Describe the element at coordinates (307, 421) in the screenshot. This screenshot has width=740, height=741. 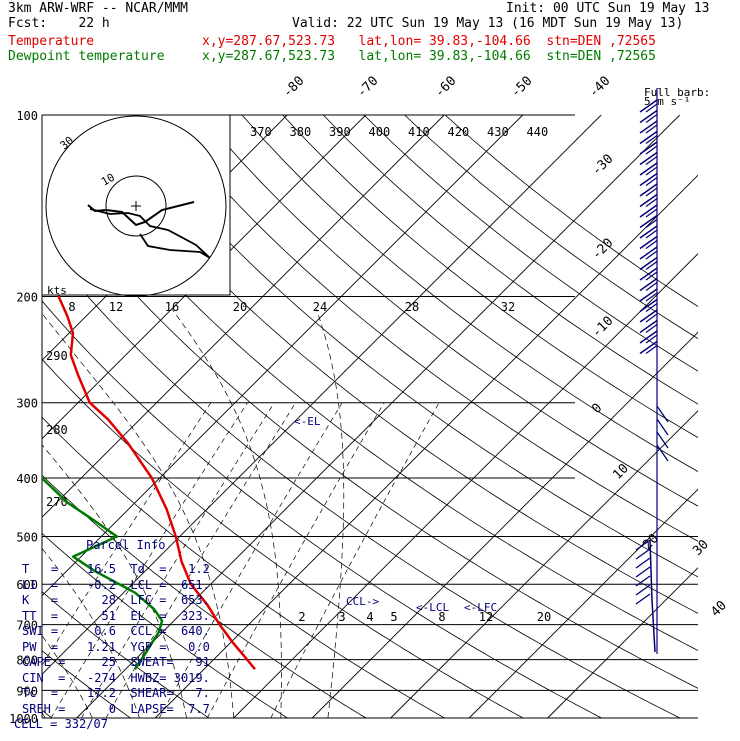
I see `el-annotation: <-EL` at that location.